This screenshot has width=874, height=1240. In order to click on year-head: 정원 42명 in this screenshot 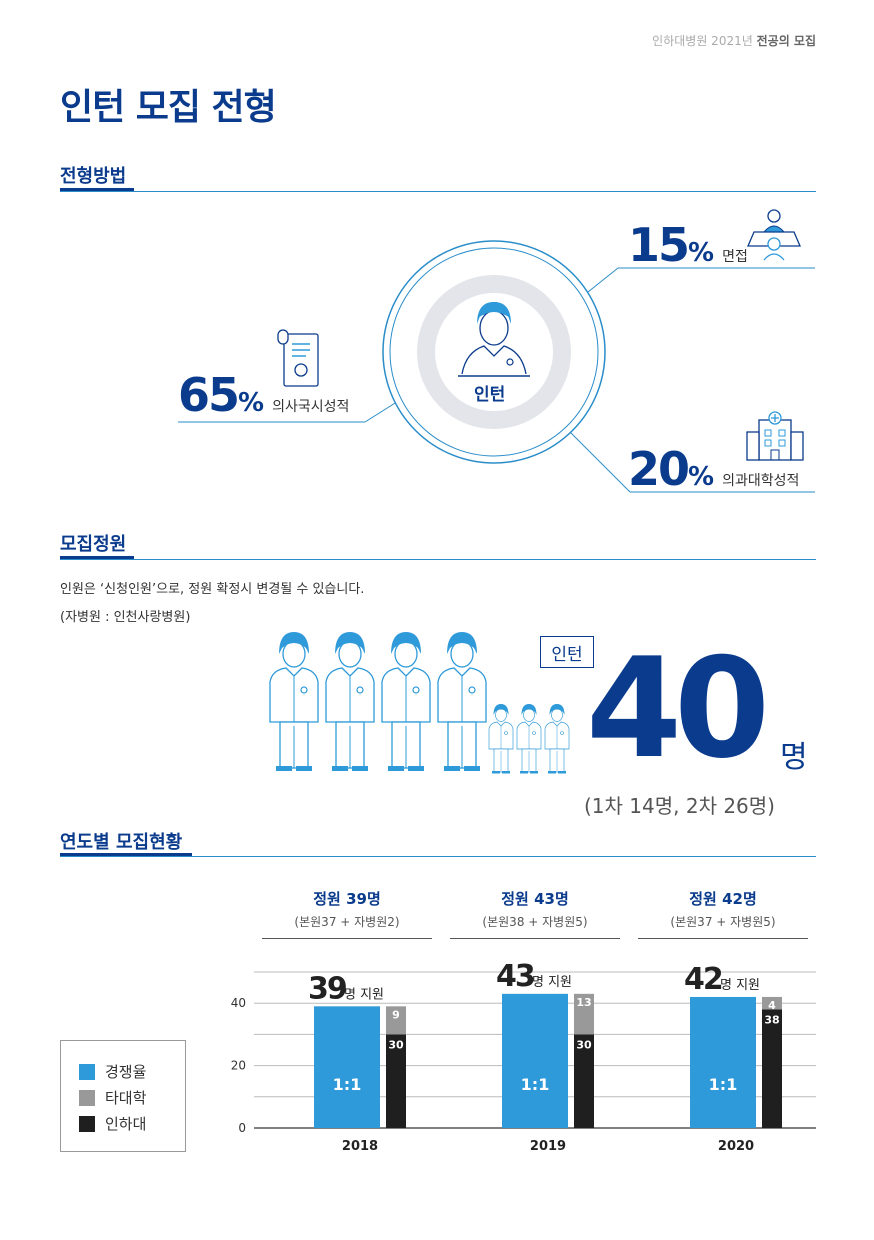, I will do `click(723, 899)`.